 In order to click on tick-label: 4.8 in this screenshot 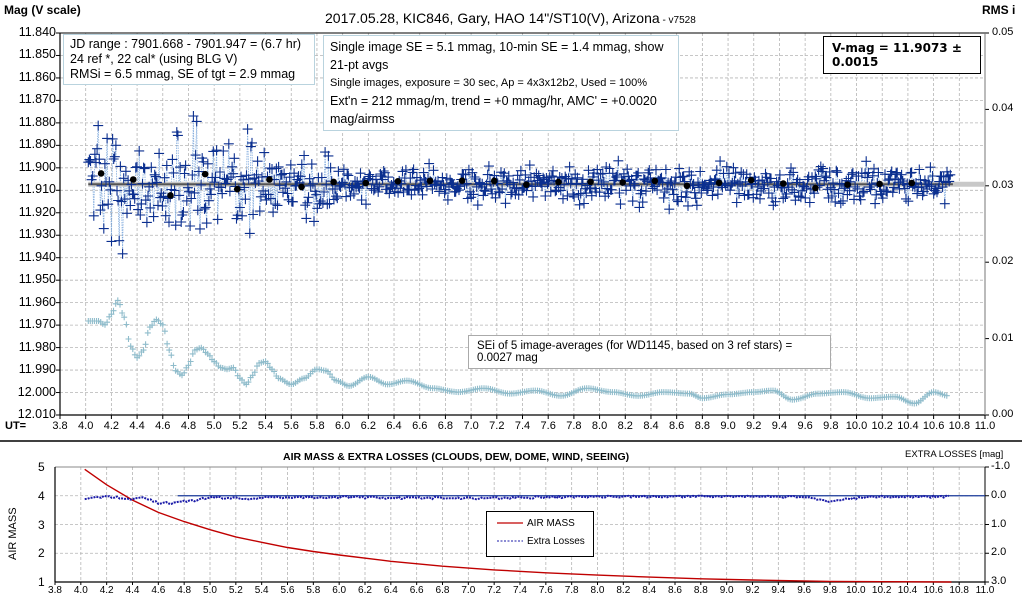, I will do `click(188, 426)`.